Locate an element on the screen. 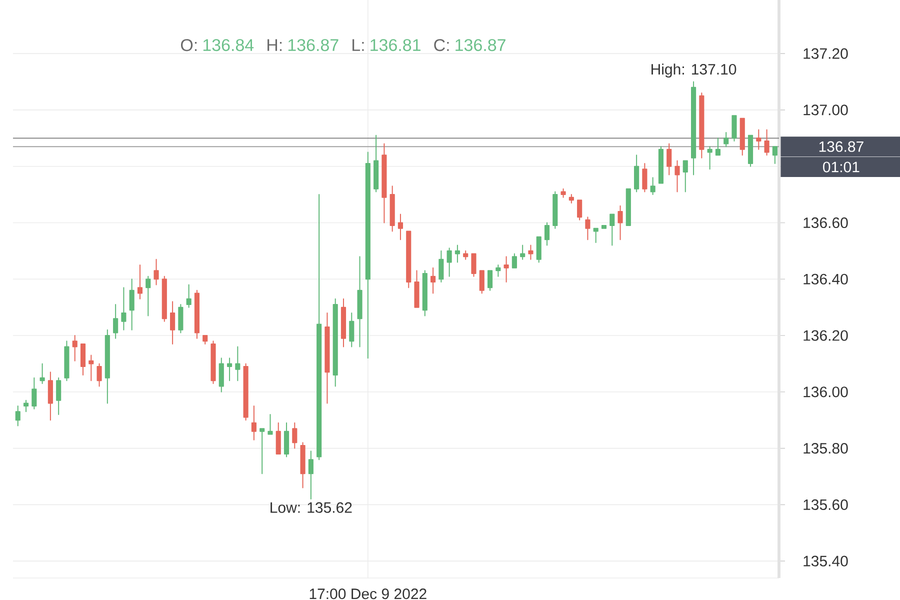 This screenshot has height=600, width=900. annotation: Low: 135.62 is located at coordinates (311, 507).